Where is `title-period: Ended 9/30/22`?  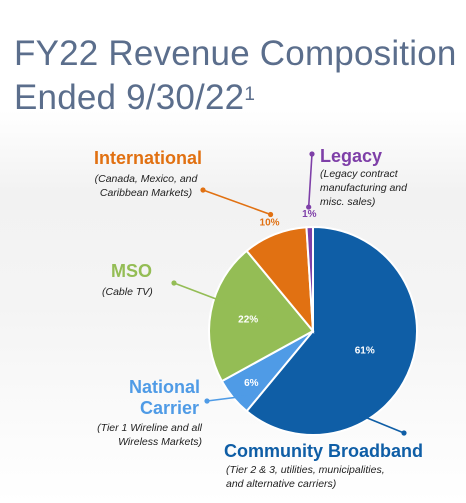 title-period: Ended 9/30/22 is located at coordinates (129, 97).